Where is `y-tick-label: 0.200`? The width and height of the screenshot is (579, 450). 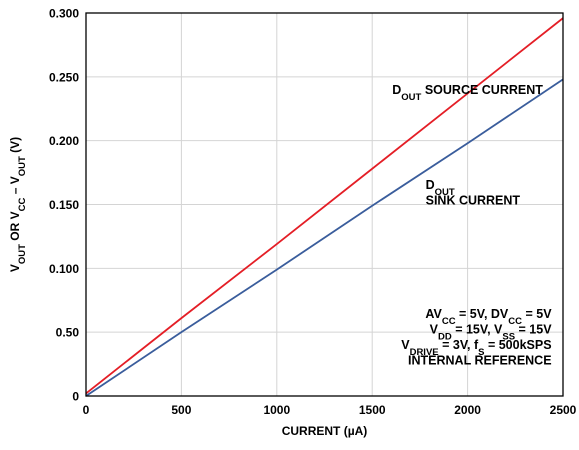
y-tick-label: 0.200 is located at coordinates (64, 141).